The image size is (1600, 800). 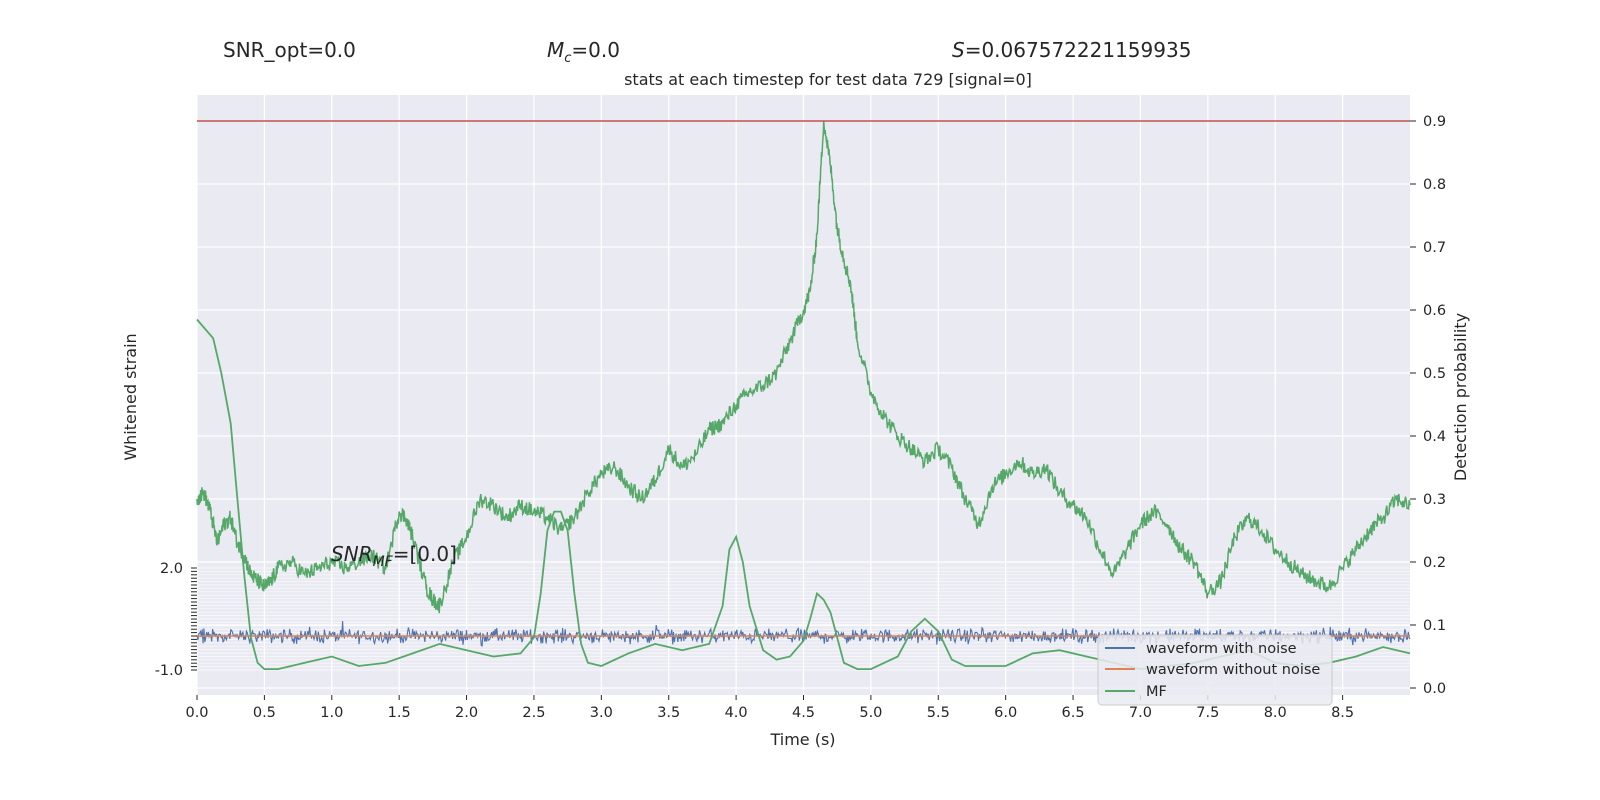 I want to click on x-axis-label: Time (s), so click(x=802, y=739).